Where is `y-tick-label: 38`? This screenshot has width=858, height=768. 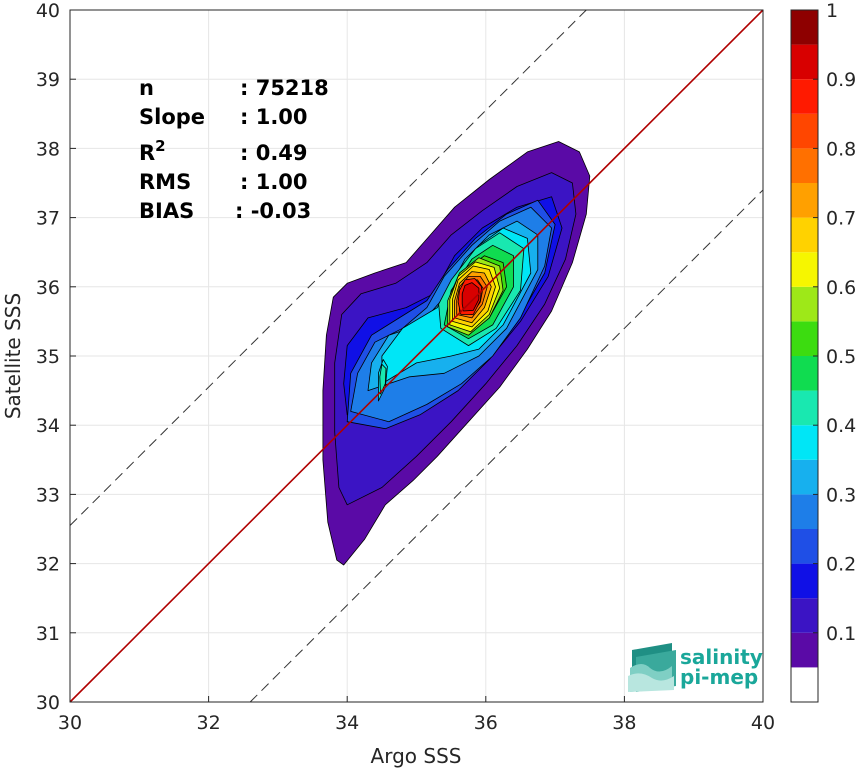
y-tick-label: 38 is located at coordinates (48, 149).